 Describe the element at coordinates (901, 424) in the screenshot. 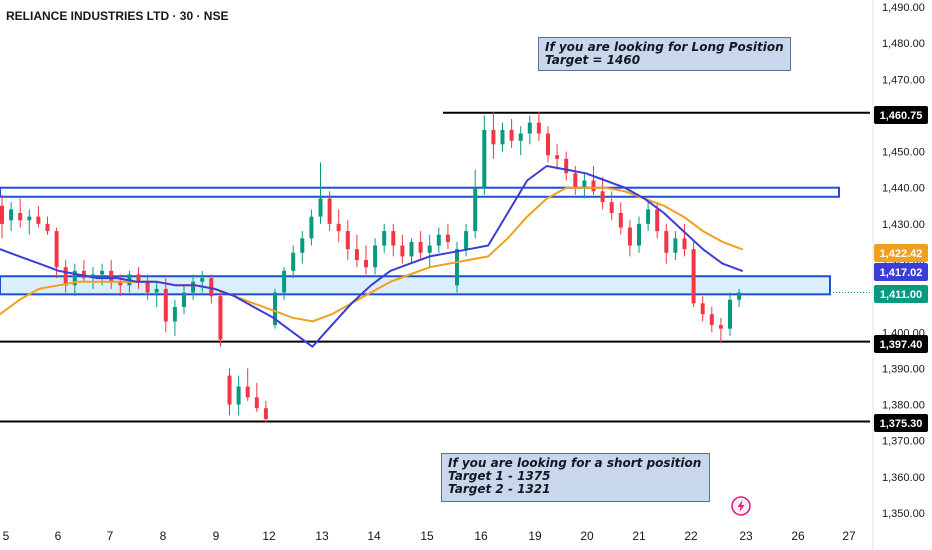

I see `price-badge-label: 1,375.30` at that location.